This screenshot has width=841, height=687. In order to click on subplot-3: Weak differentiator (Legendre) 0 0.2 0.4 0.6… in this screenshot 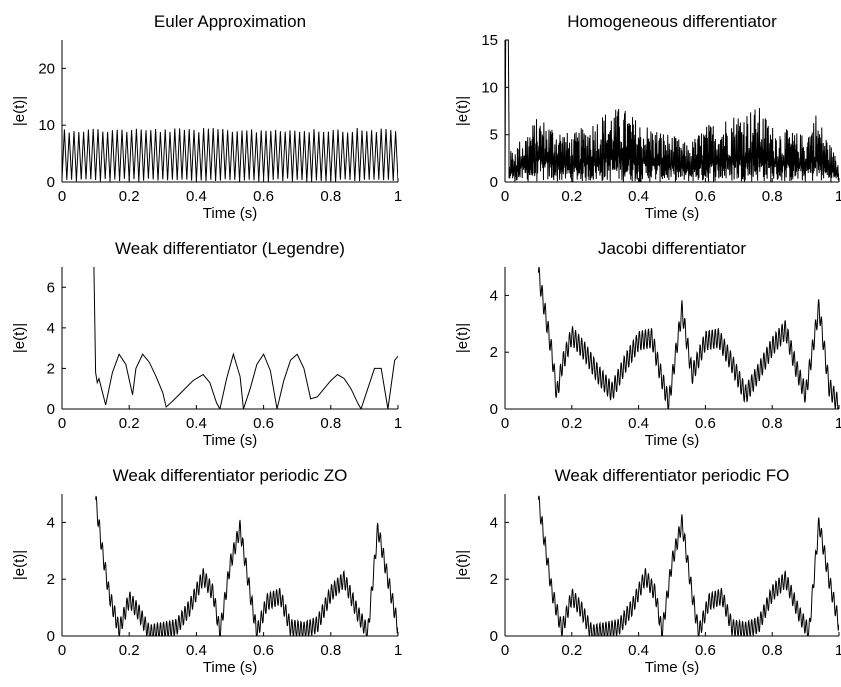, I will do `click(206, 344)`.